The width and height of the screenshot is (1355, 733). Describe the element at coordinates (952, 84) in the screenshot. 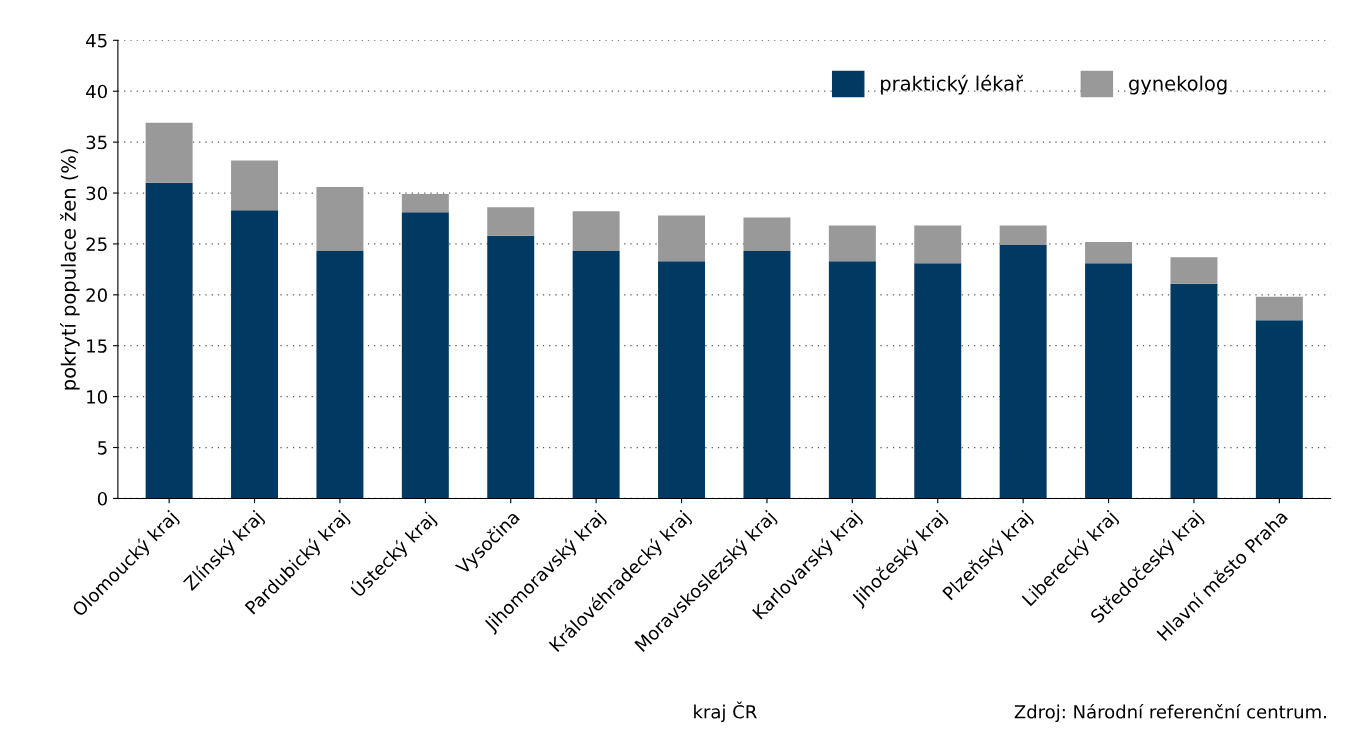

I see `legend-label: praktický lékař` at that location.